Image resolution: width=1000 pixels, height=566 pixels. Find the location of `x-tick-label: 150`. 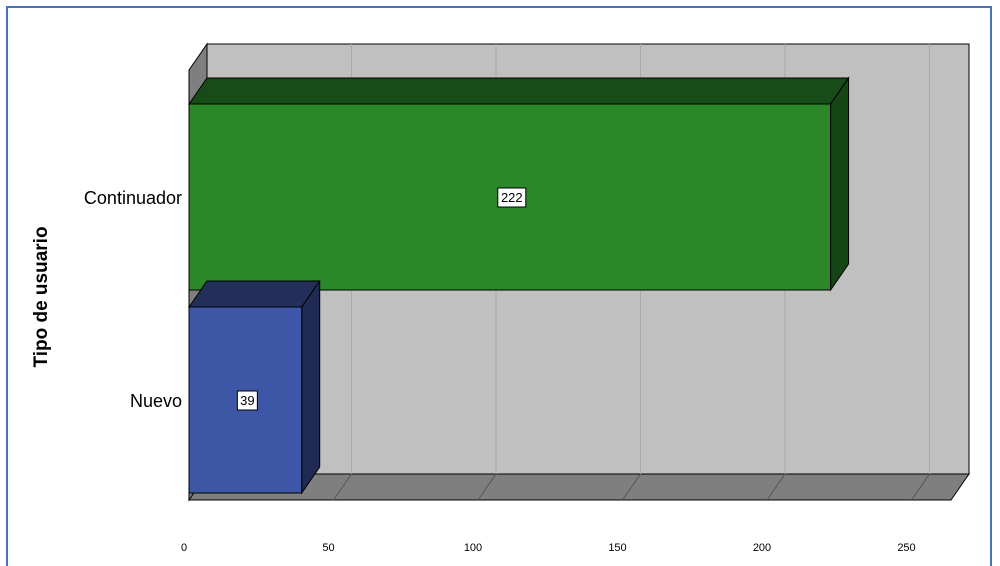

x-tick-label: 150 is located at coordinates (617, 548).